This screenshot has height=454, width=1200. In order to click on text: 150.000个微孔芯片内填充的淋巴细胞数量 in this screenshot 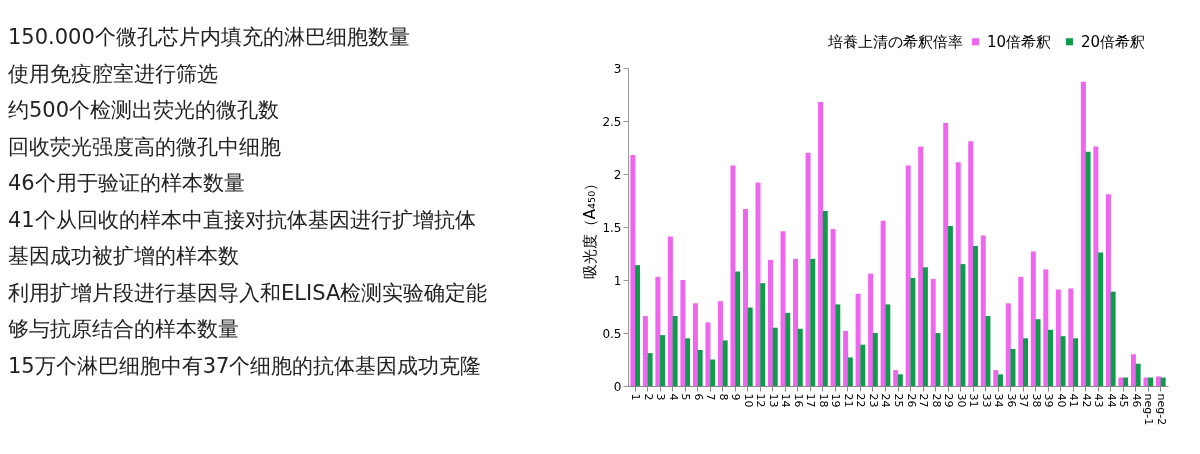, I will do `click(209, 37)`.